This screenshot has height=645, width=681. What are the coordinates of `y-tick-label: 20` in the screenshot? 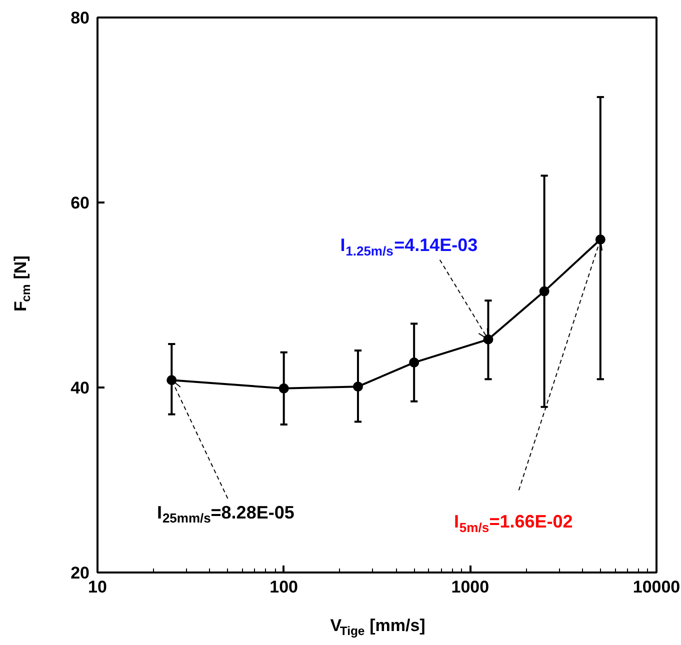 It's located at (80, 573).